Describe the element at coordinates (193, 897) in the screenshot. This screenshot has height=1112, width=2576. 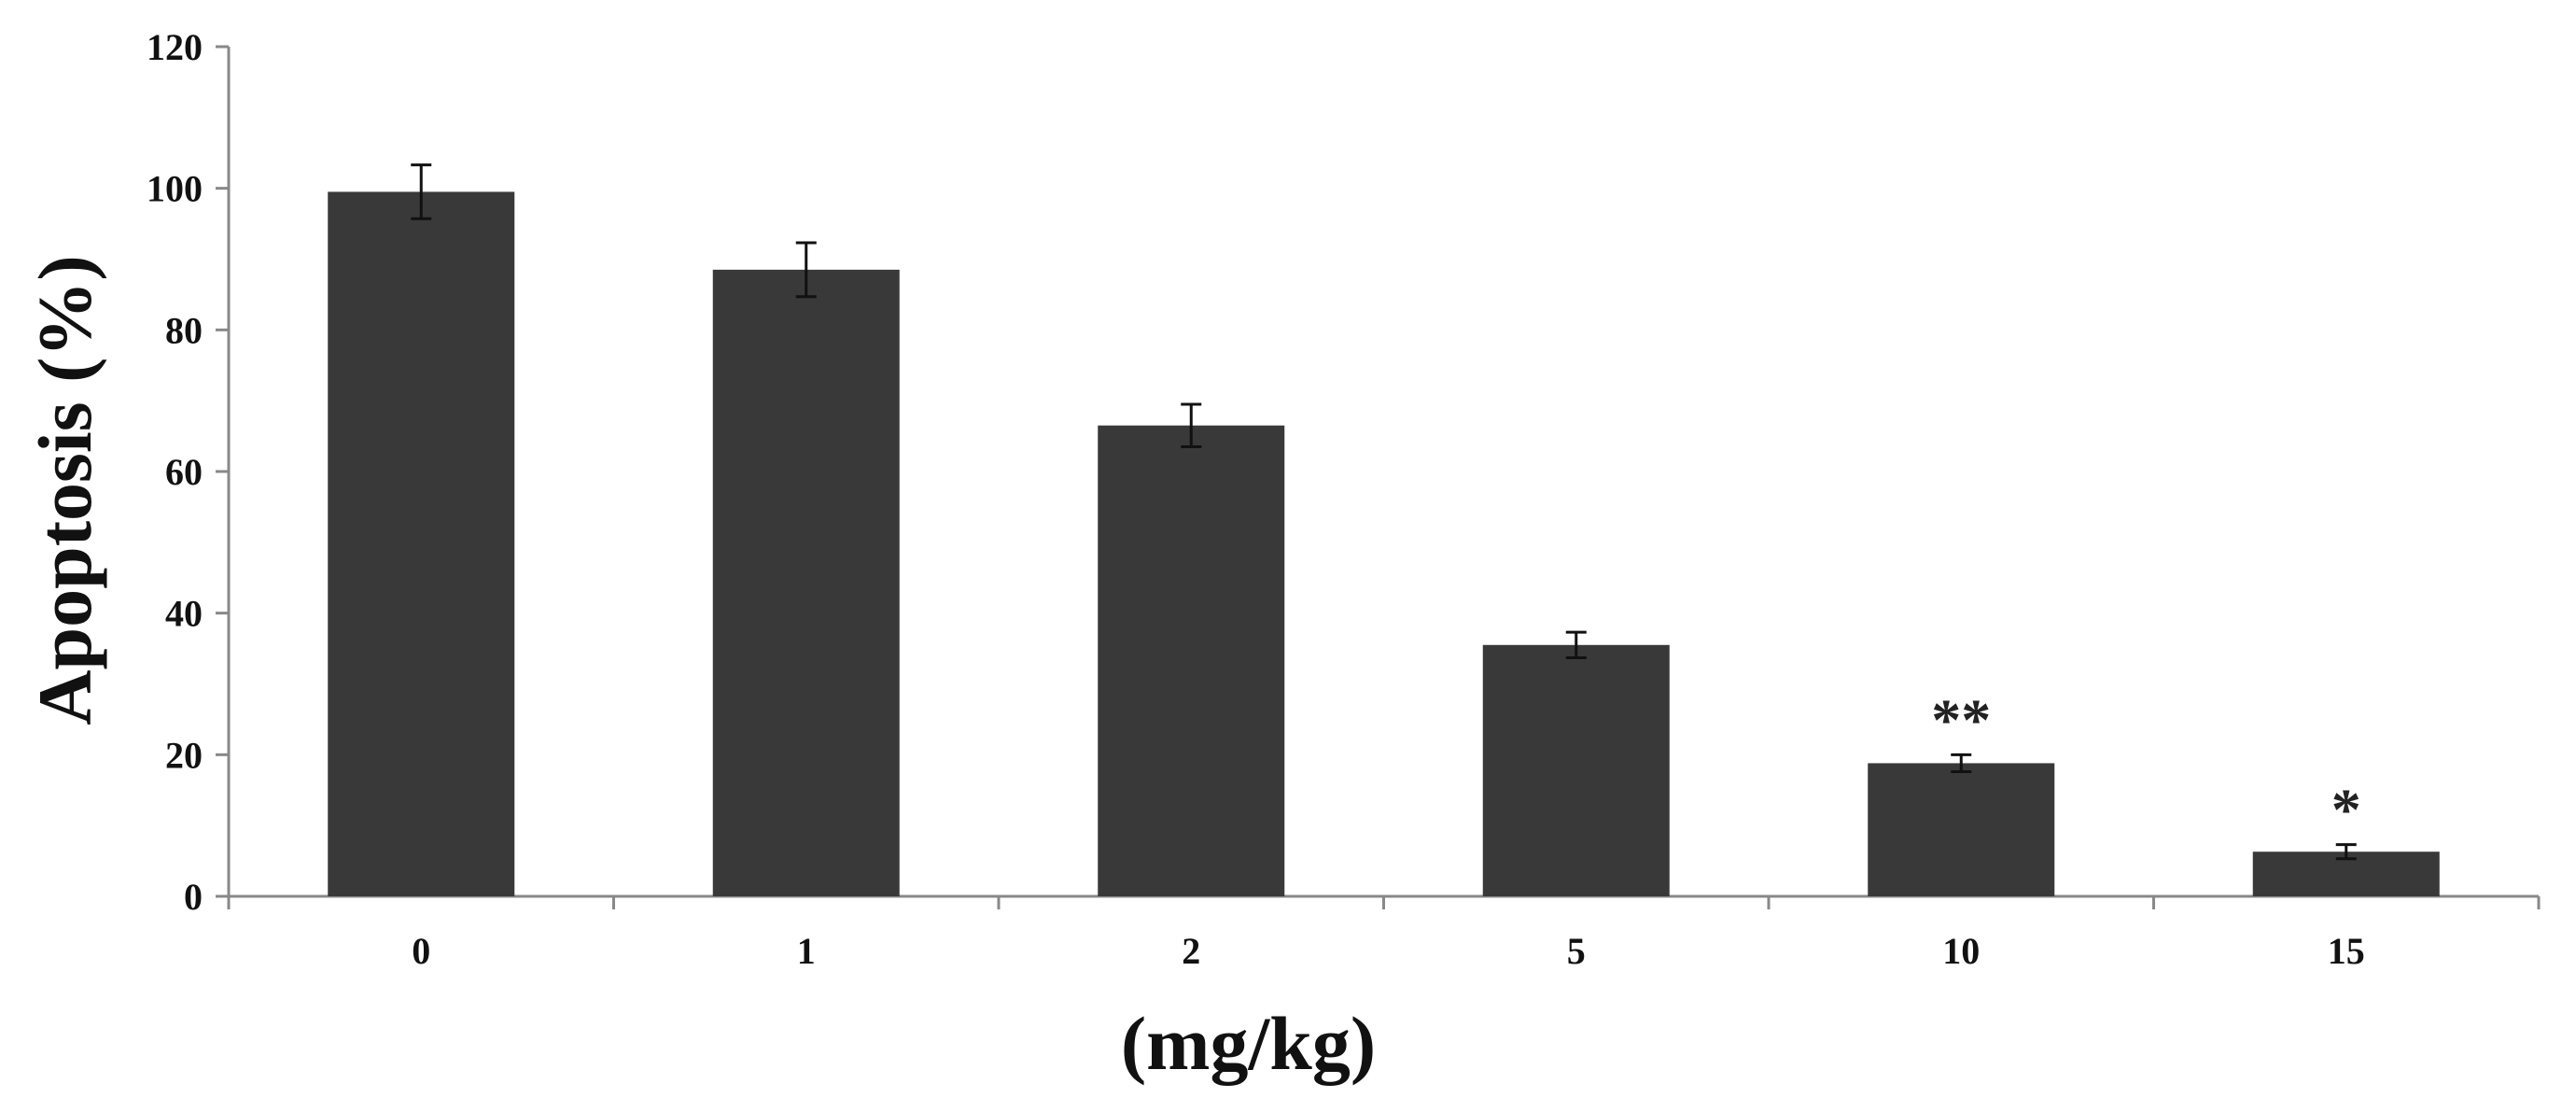
I see `y-tick-label: 0` at that location.